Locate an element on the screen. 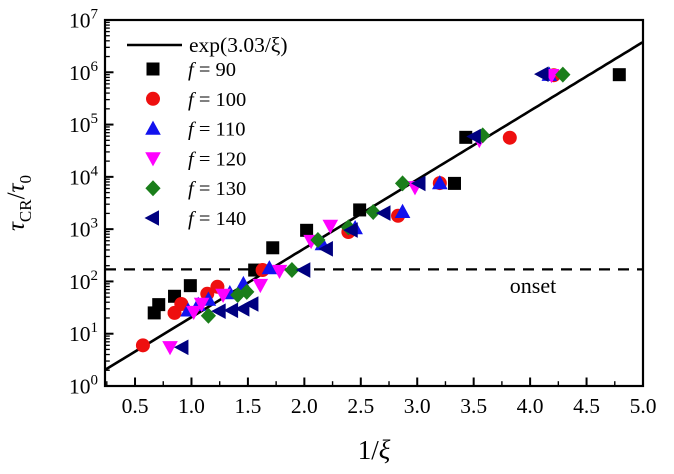 The width and height of the screenshot is (674, 474). y-tick-label: 10² is located at coordinates (83, 281).